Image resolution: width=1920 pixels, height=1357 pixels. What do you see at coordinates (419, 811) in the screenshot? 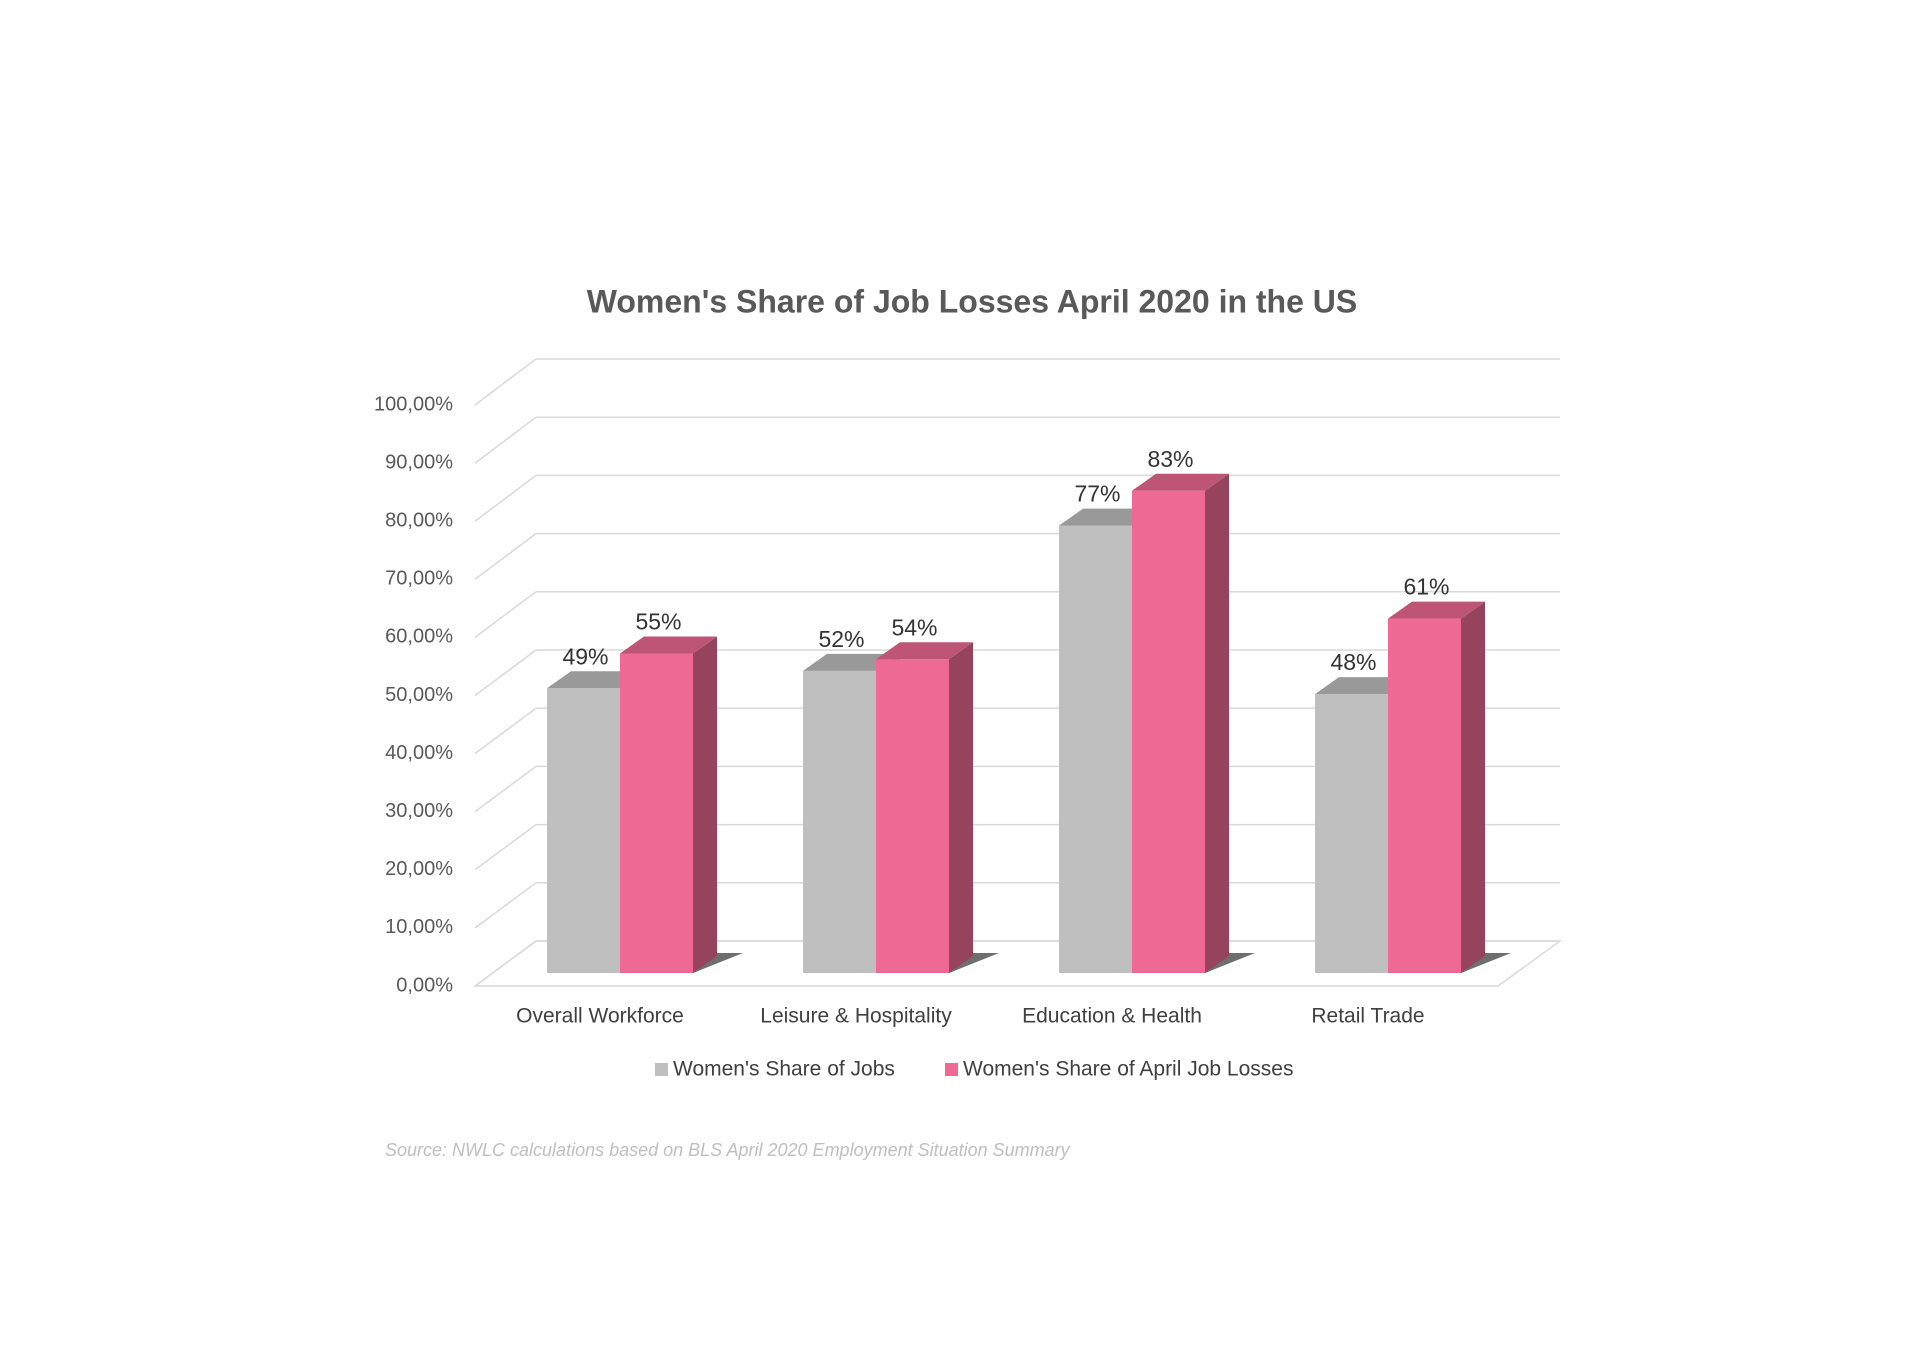
I see `y-tick-label: 30,00%` at bounding box center [419, 811].